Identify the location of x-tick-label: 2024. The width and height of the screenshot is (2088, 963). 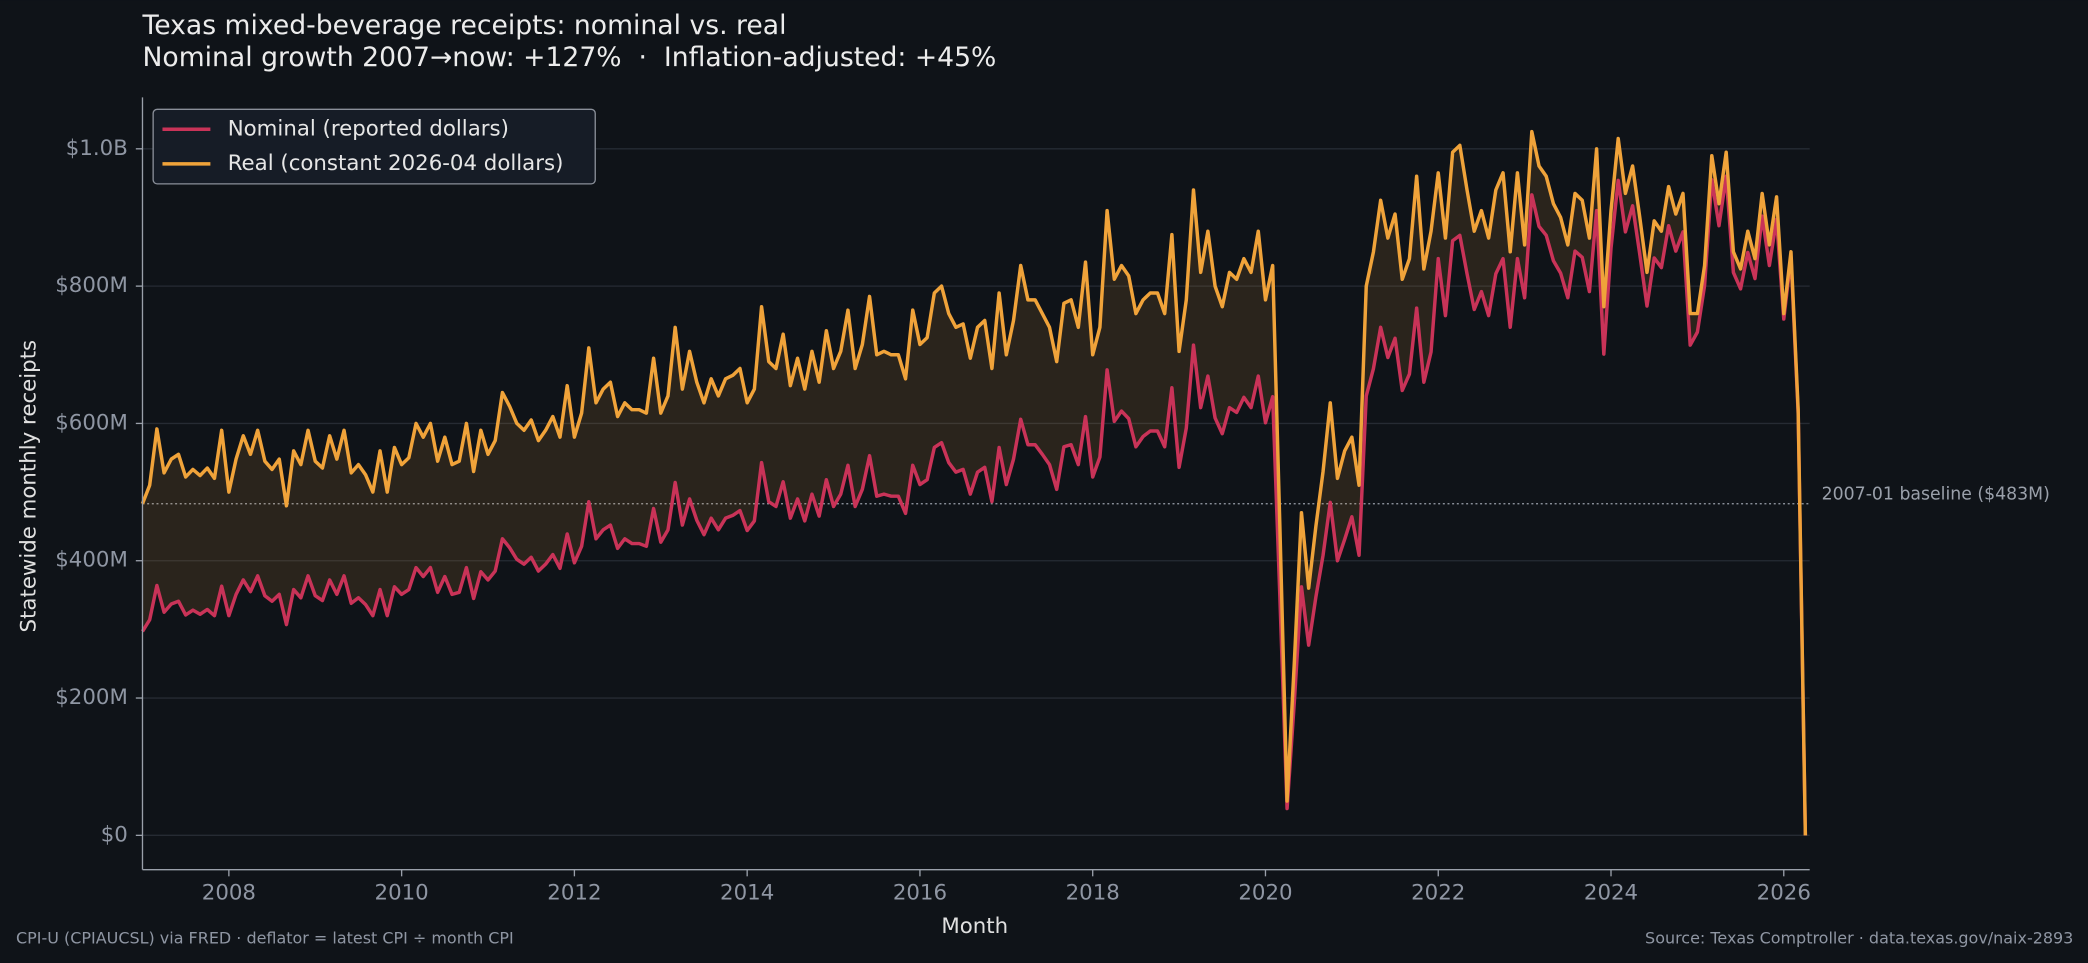
(1611, 893).